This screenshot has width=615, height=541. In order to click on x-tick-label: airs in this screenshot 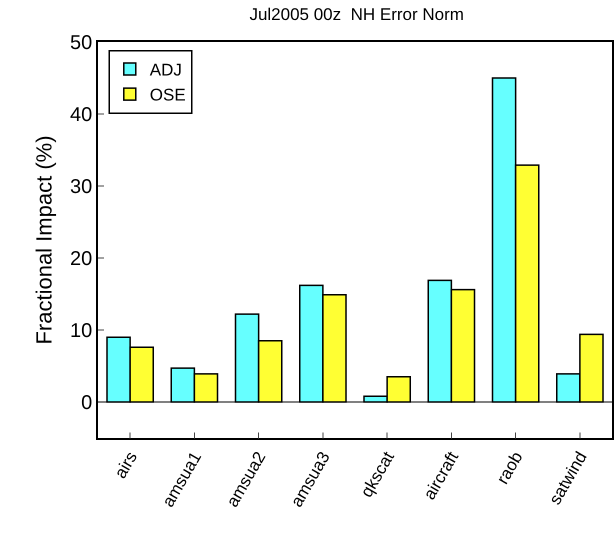, I will do `click(125, 465)`.